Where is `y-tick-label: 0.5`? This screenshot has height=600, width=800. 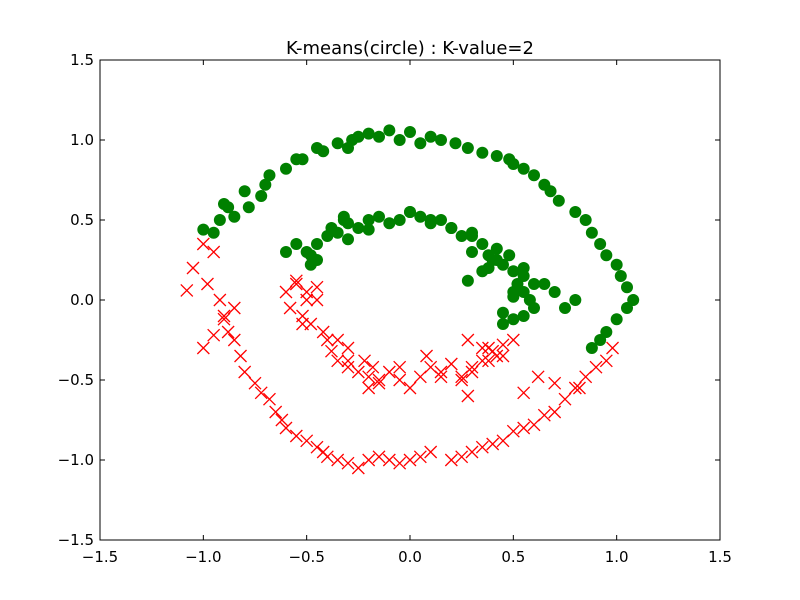 y-tick-label: 0.5 is located at coordinates (82, 220).